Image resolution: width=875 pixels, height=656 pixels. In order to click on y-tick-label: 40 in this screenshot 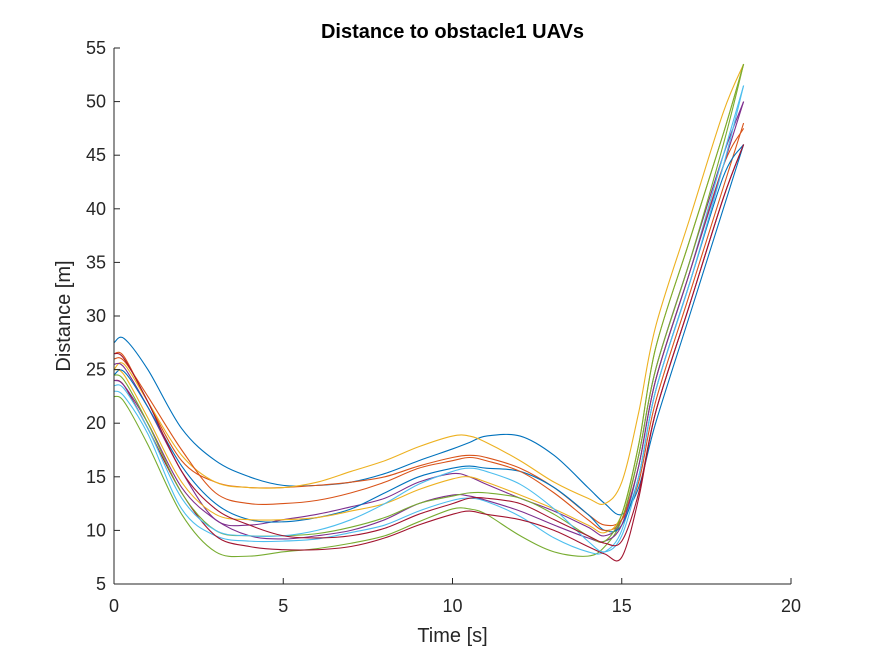, I will do `click(96, 209)`.